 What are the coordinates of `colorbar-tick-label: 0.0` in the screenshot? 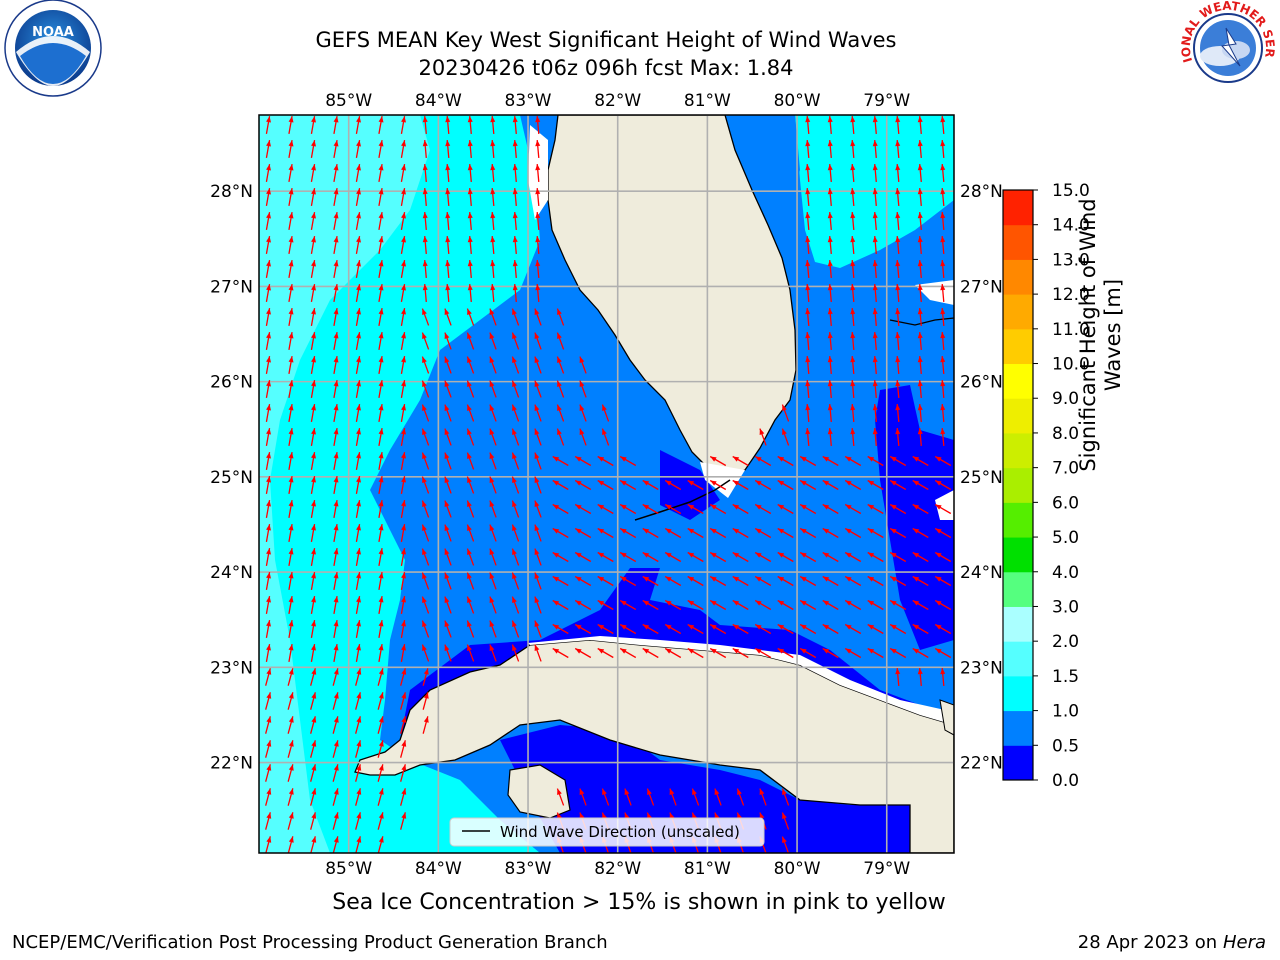 It's located at (1065, 781).